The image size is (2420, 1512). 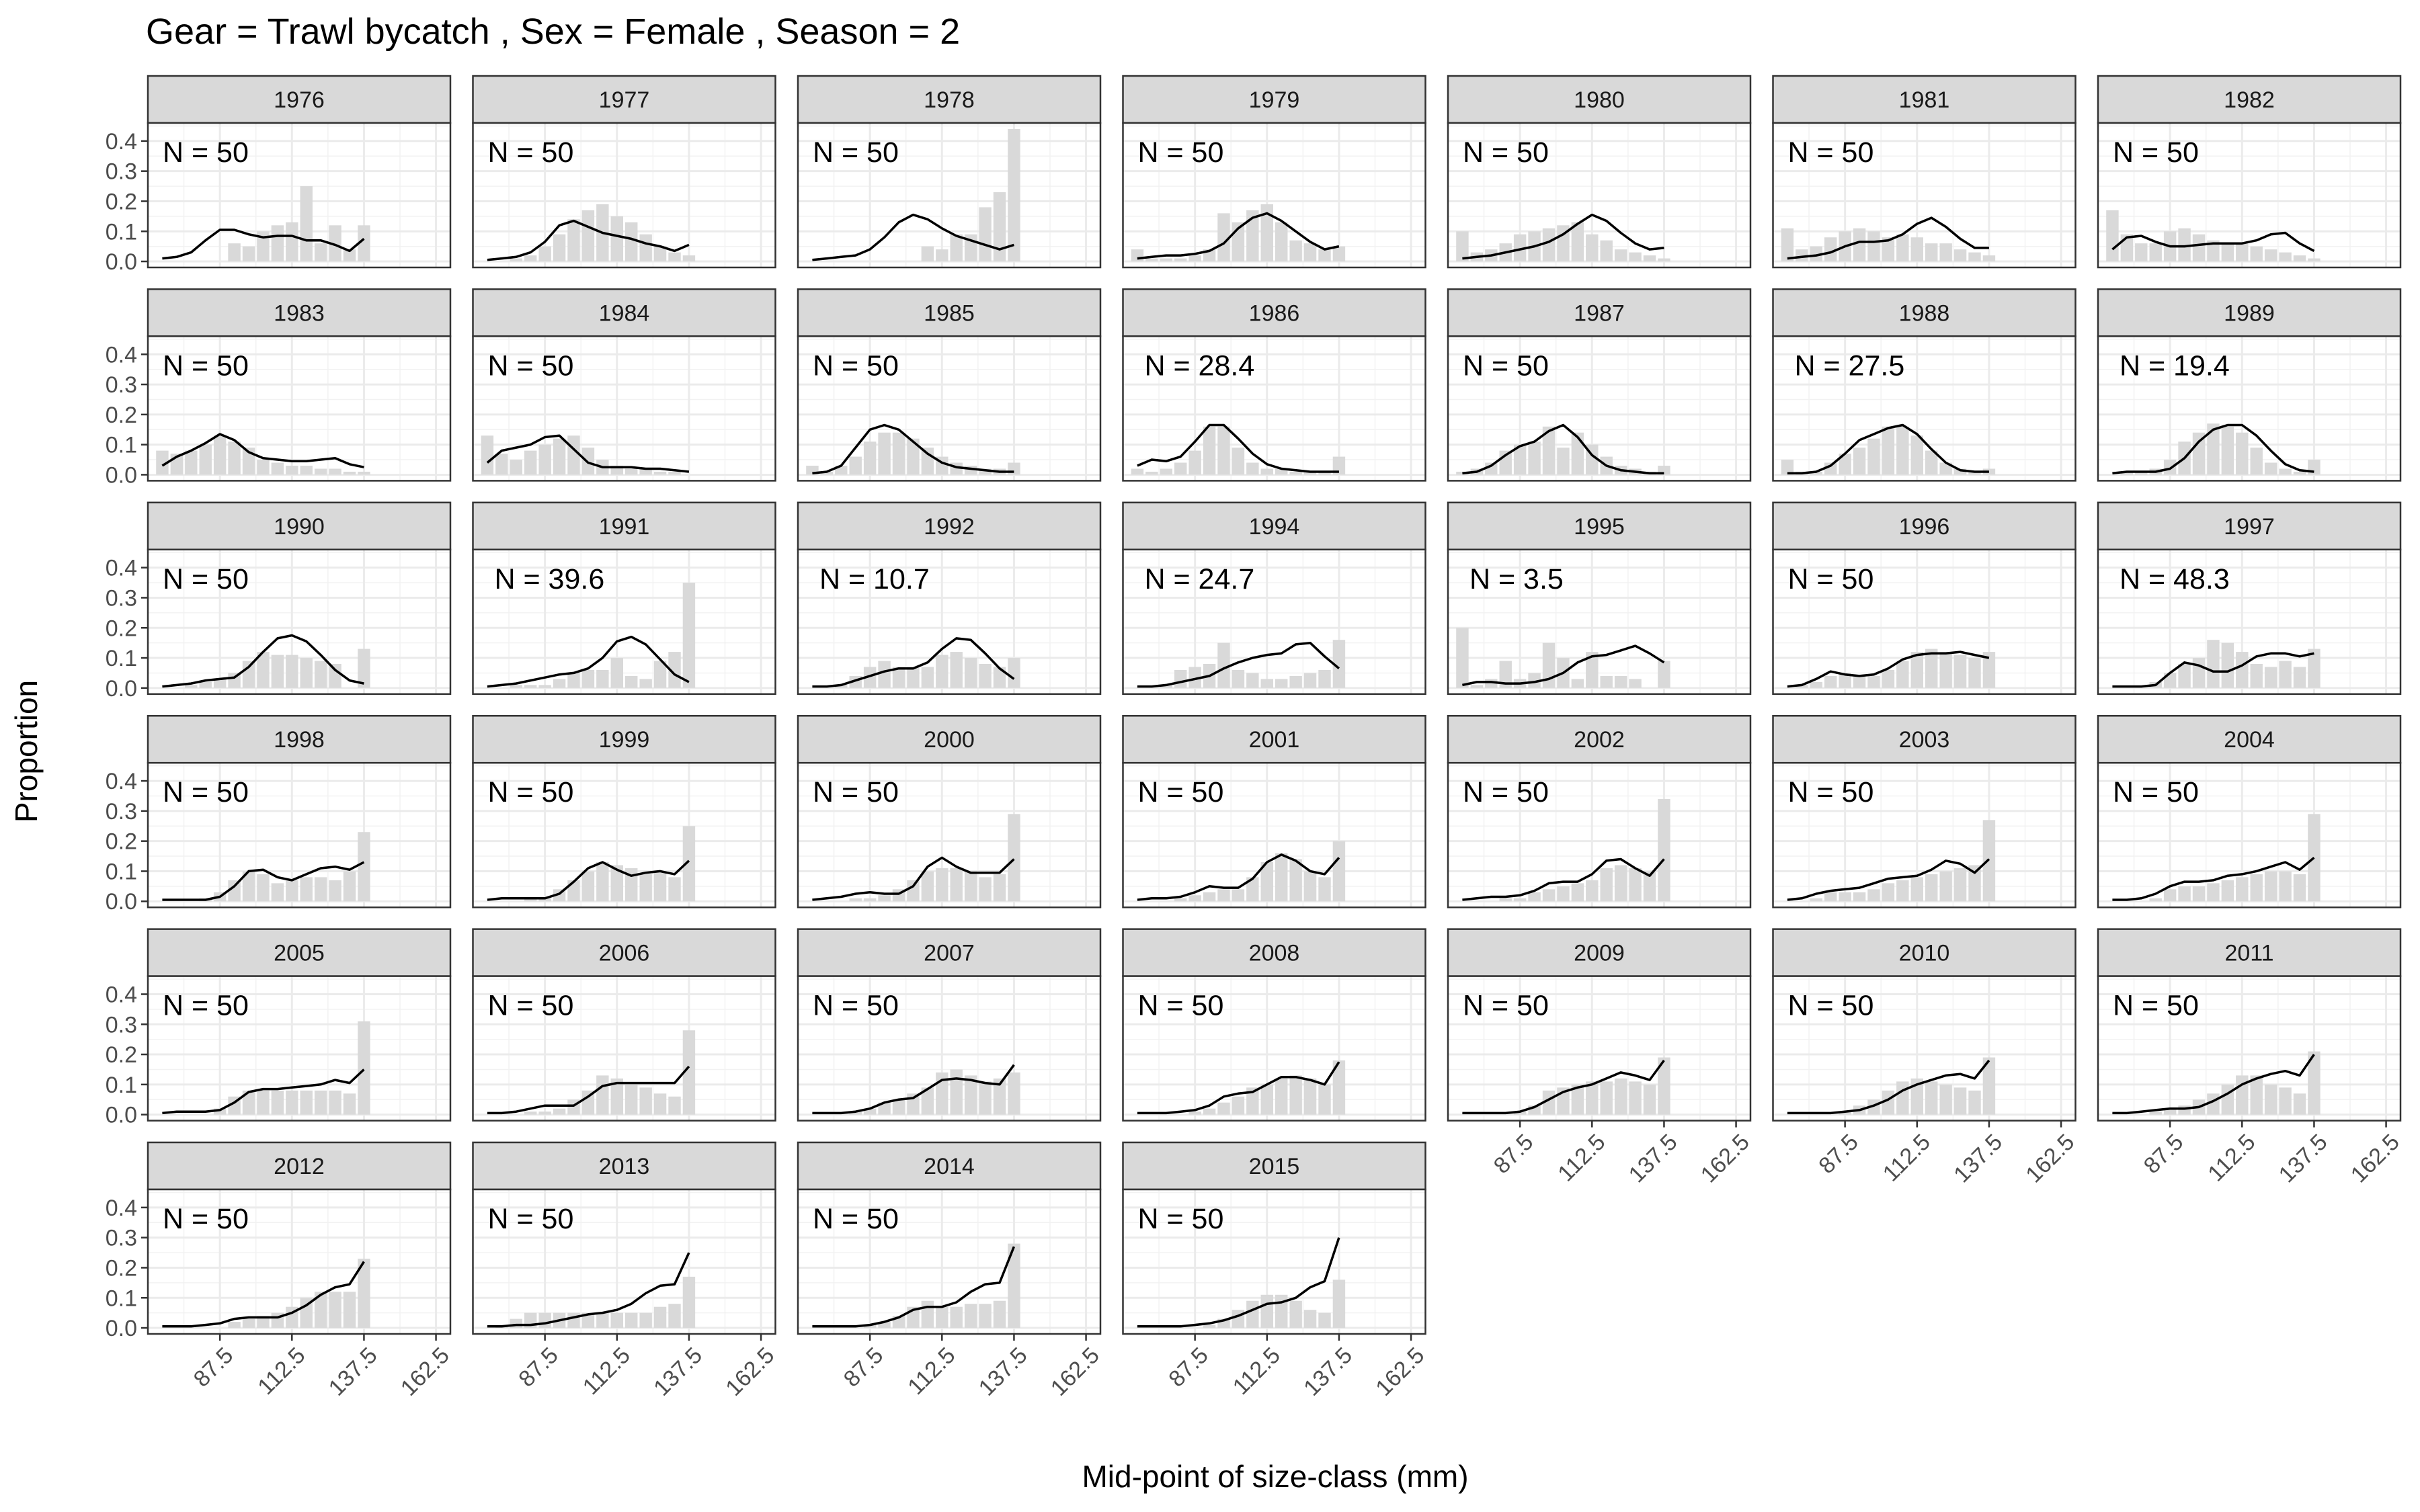 I want to click on facet-strip-label: 1977, so click(x=624, y=100).